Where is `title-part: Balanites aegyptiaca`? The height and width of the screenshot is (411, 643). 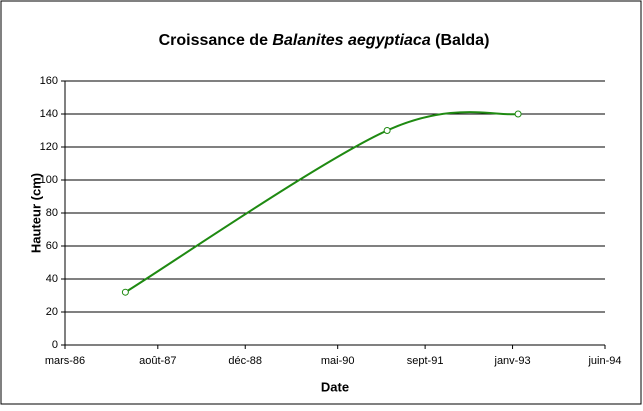
title-part: Balanites aegyptiaca is located at coordinates (351, 40).